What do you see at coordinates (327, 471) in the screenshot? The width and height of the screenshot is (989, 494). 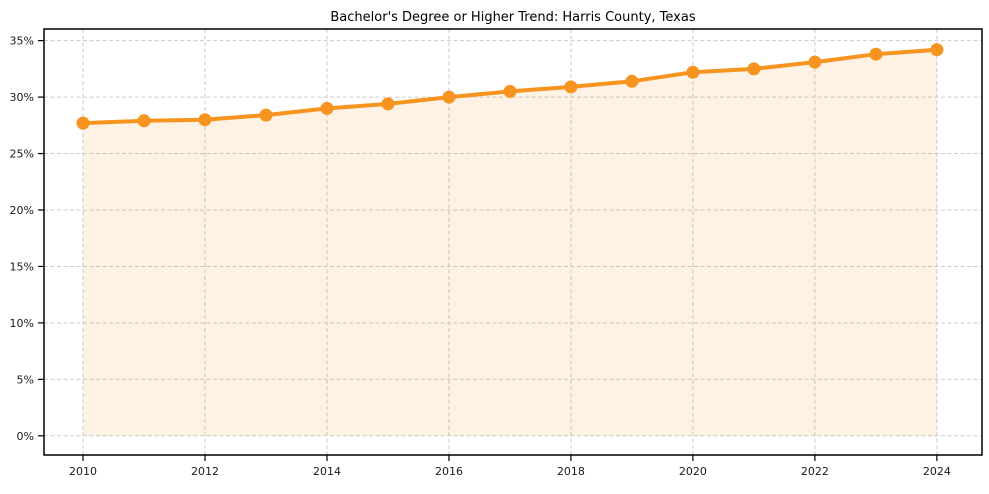 I see `x-axis-tick-label: 2014` at bounding box center [327, 471].